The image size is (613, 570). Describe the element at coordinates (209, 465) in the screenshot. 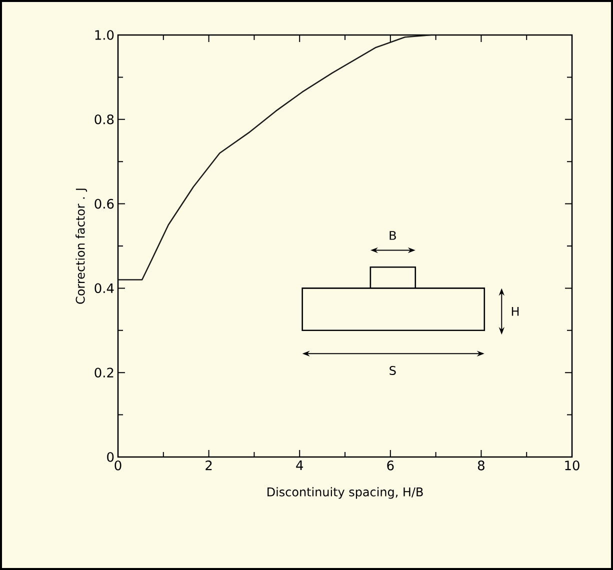

I see `x-tick-label: 2` at that location.